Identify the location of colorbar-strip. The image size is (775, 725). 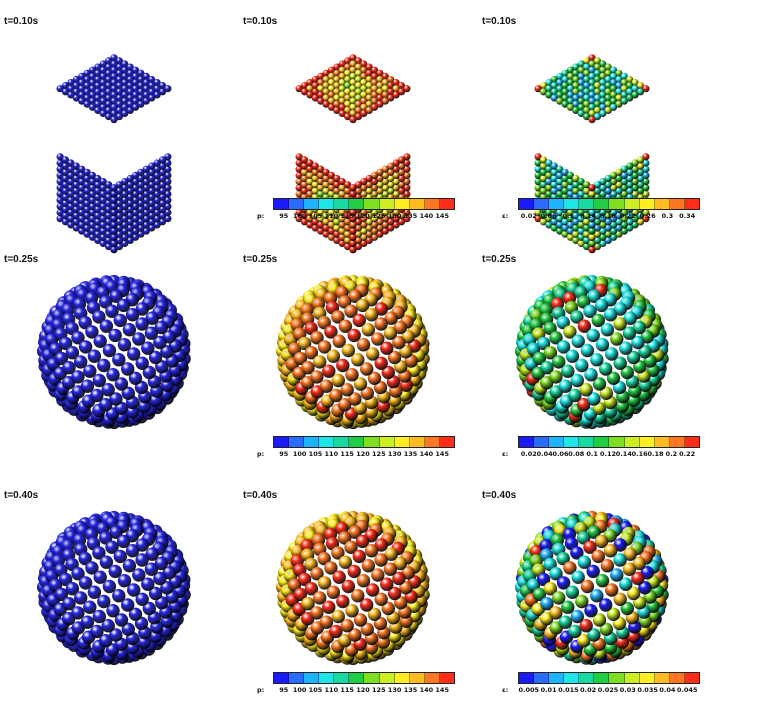
(609, 442).